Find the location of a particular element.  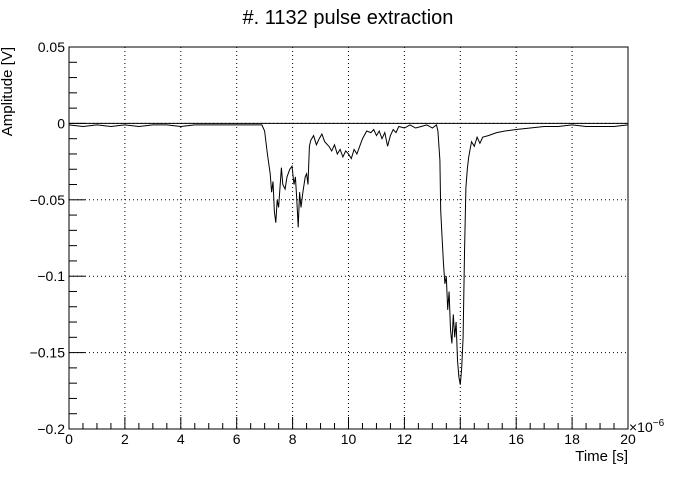

y-tick-label: −0.05 is located at coordinates (48, 200).